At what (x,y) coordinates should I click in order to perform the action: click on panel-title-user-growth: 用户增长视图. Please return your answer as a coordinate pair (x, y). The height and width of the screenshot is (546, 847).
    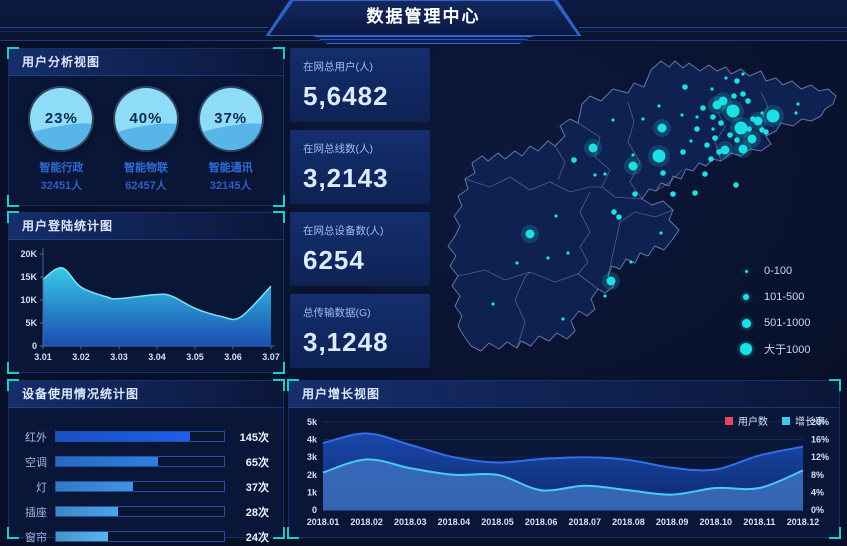
    Looking at the image, I should click on (564, 394).